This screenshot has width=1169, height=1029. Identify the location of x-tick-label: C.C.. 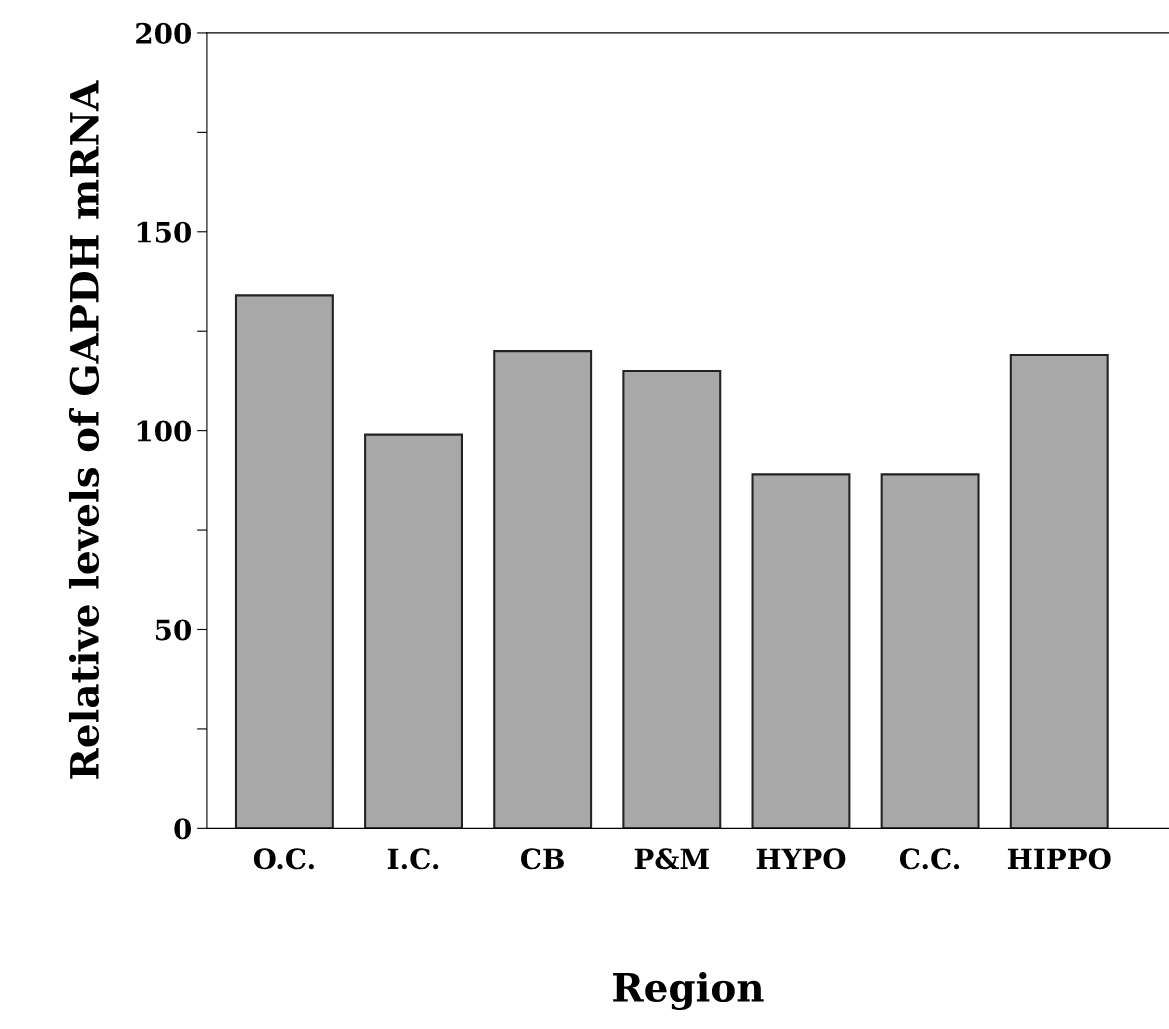
(929, 859).